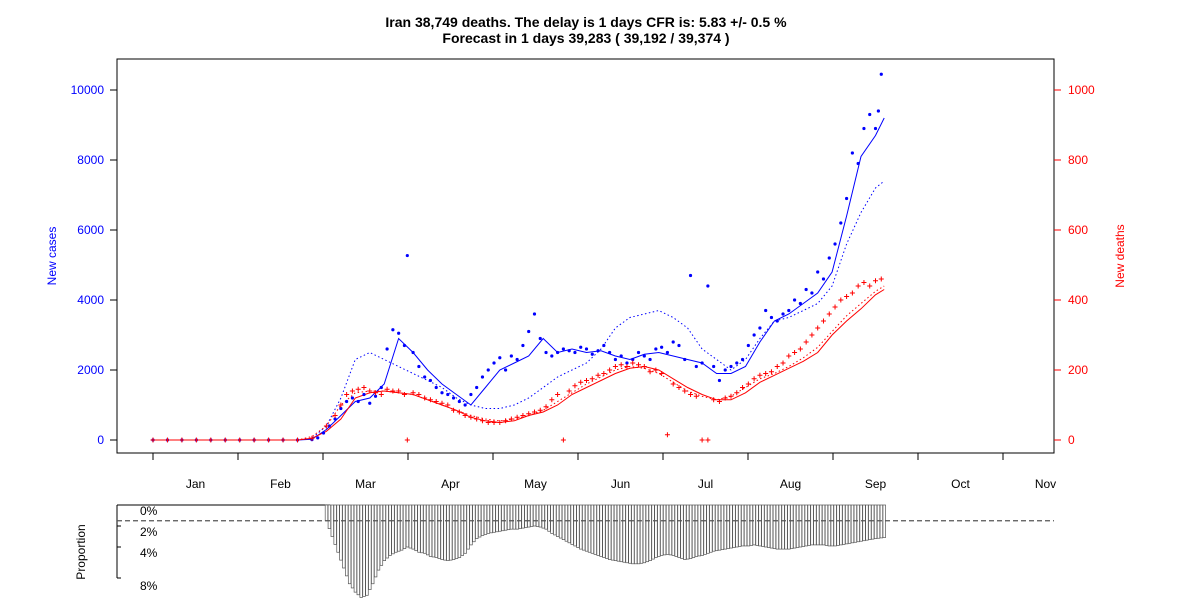 This screenshot has height=600, width=1200. What do you see at coordinates (90, 230) in the screenshot?
I see `y-left-tick-label: 6000` at bounding box center [90, 230].